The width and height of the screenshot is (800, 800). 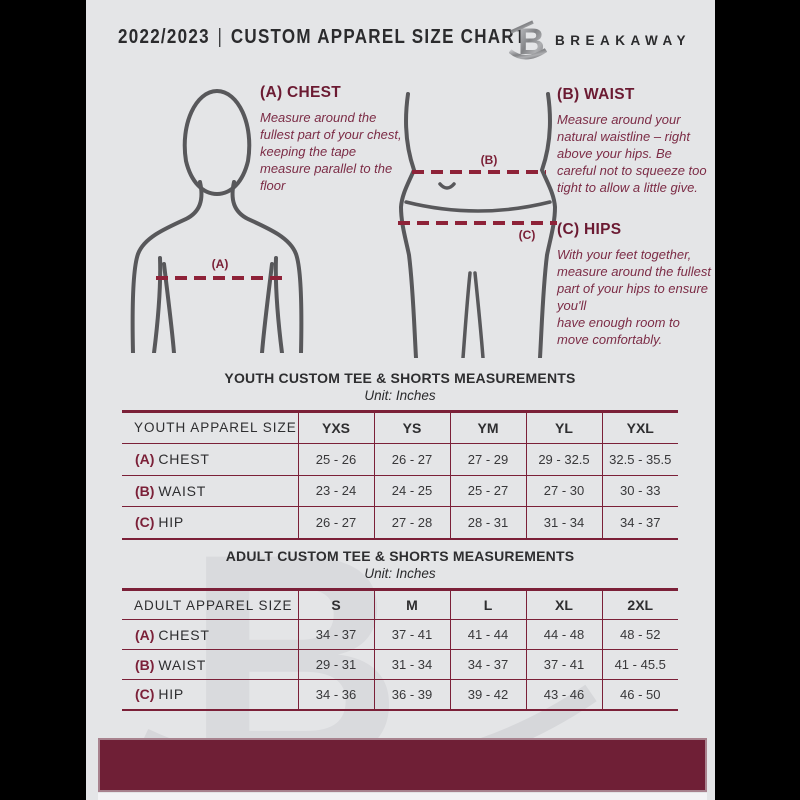 I want to click on hips-line-label: (C), so click(x=527, y=235).